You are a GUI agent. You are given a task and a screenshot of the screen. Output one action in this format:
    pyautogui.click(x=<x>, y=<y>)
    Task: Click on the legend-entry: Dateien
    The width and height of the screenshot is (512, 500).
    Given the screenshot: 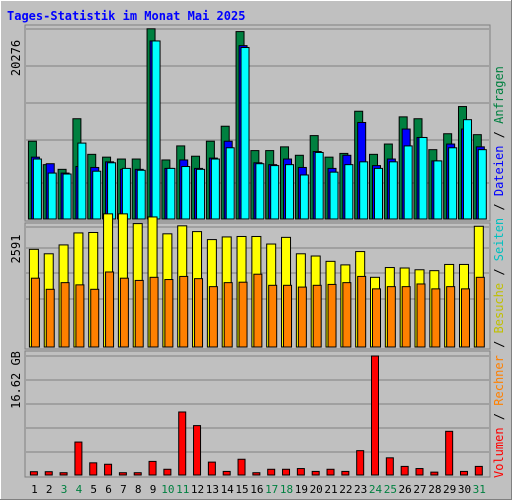 What is the action you would take?
    pyautogui.click(x=499, y=171)
    